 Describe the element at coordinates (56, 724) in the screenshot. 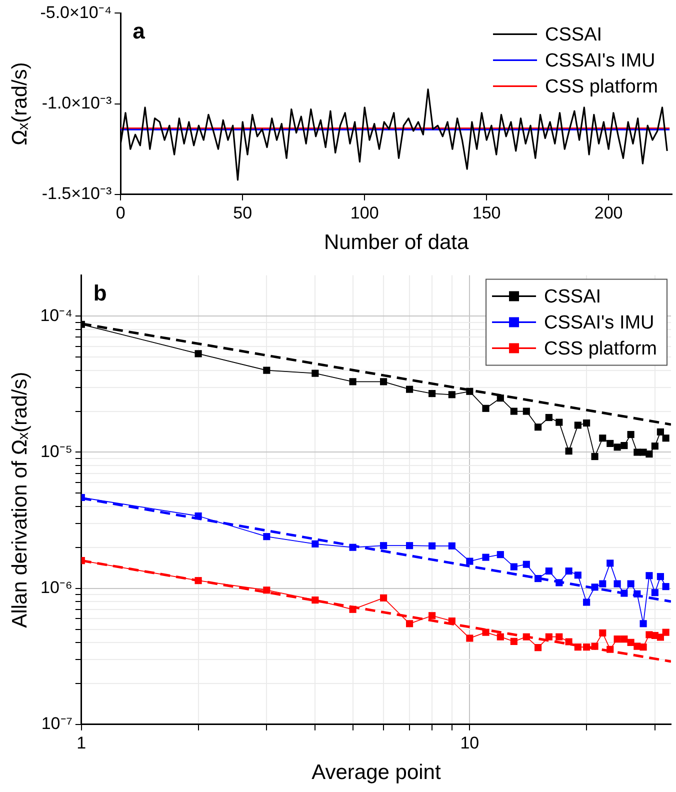

I see `y-tick-label: 10⁻⁷` at that location.